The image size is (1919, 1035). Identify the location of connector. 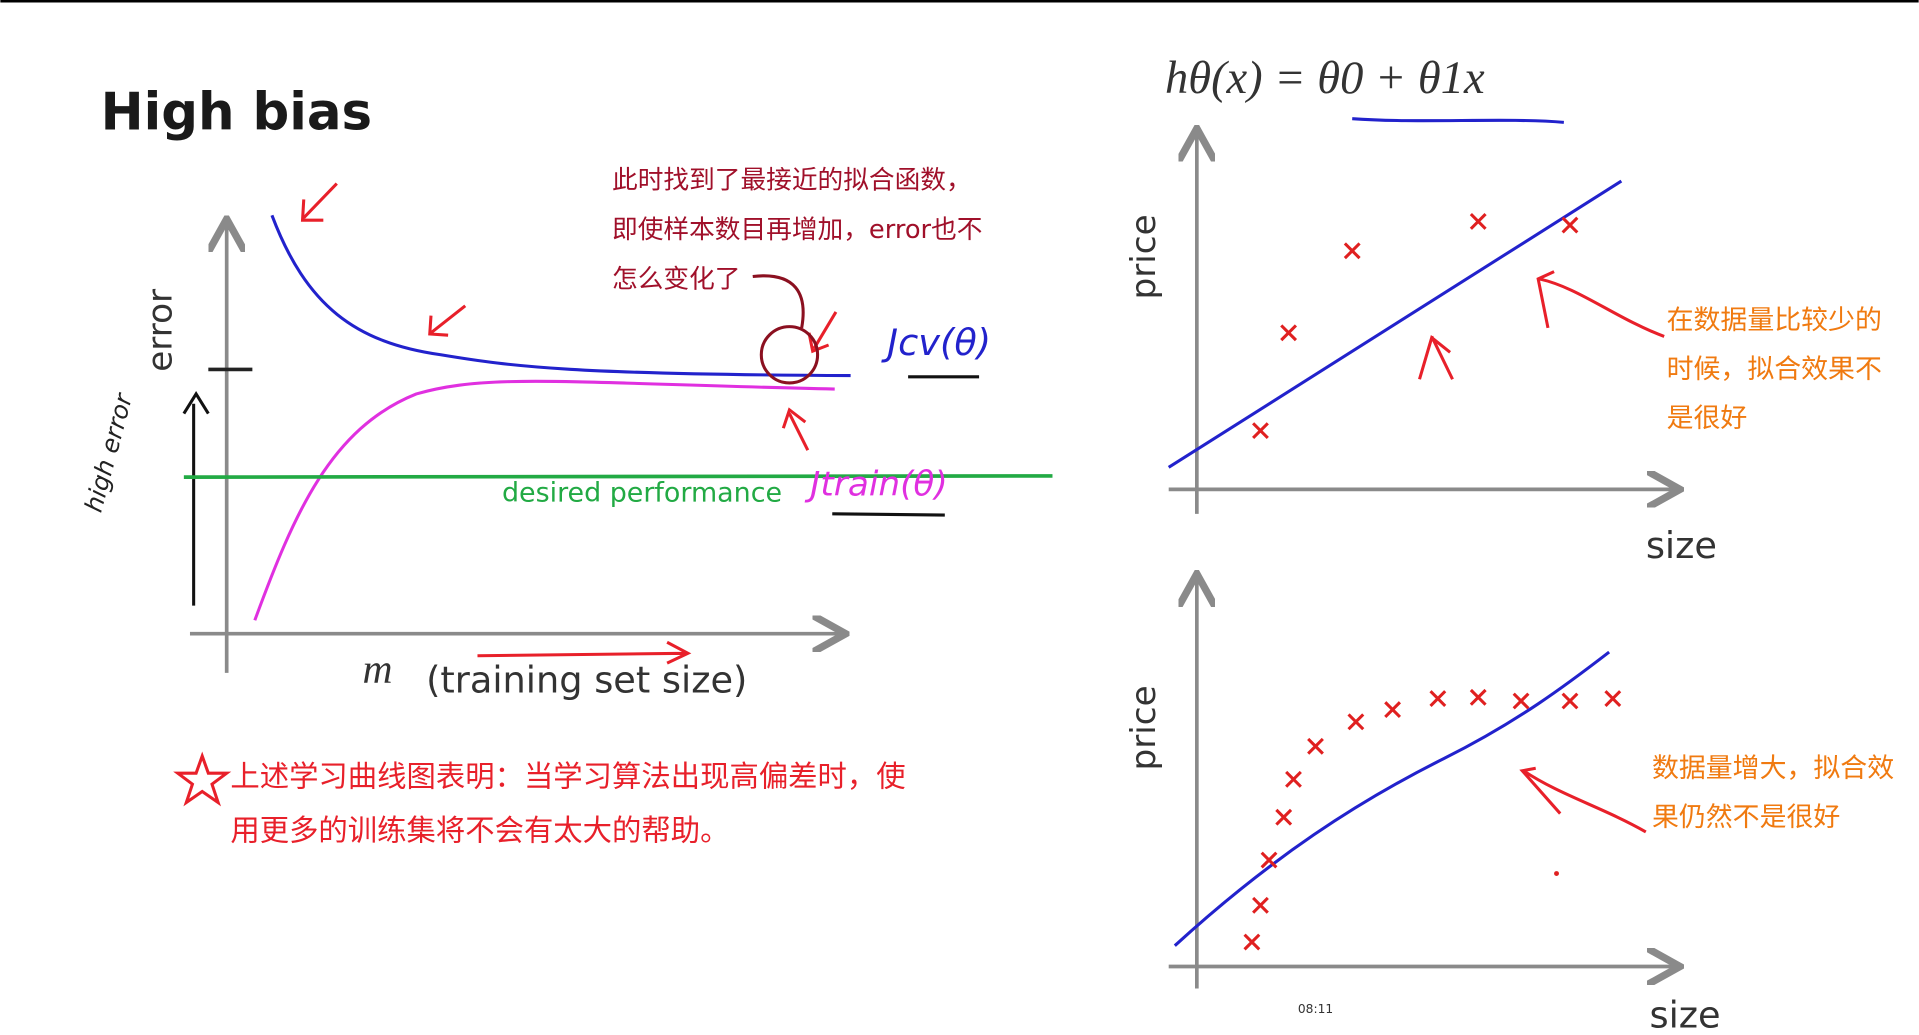
(778, 301).